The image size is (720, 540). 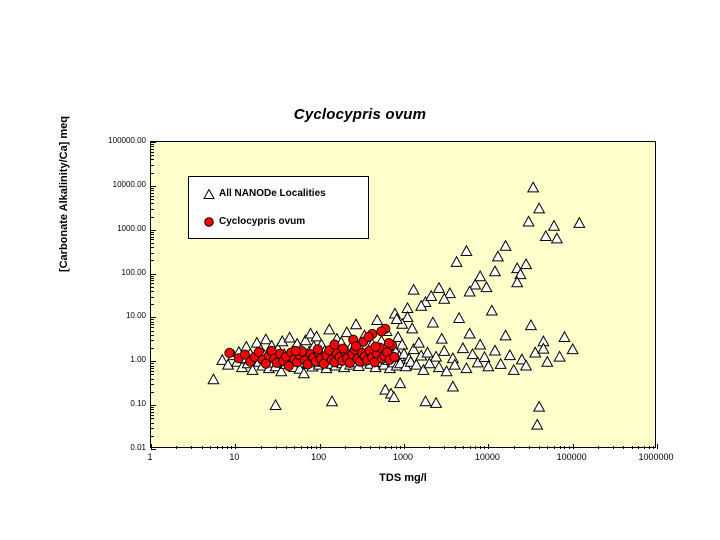 I want to click on chart-title: Cyclocypris ovum, so click(x=360, y=114).